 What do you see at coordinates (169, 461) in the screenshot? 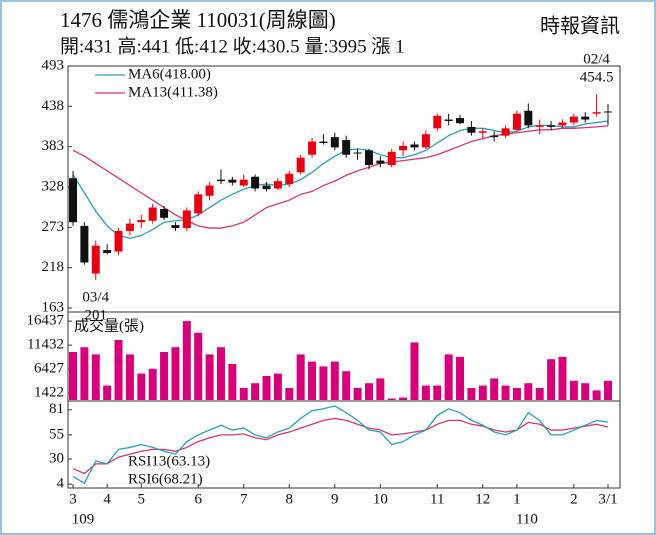
I see `legend-label: RSI13(63.13)` at bounding box center [169, 461].